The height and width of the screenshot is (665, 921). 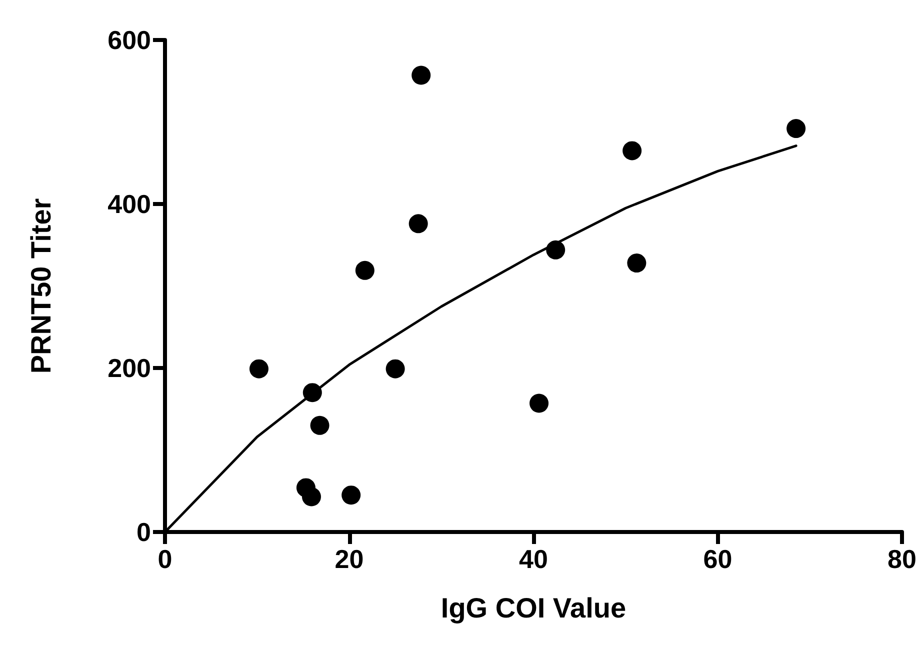 I want to click on y-tick-label: 0, so click(x=143, y=532).